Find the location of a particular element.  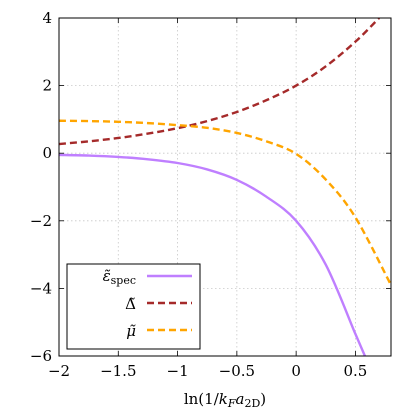

y-tick-label: 4 is located at coordinates (47, 18).